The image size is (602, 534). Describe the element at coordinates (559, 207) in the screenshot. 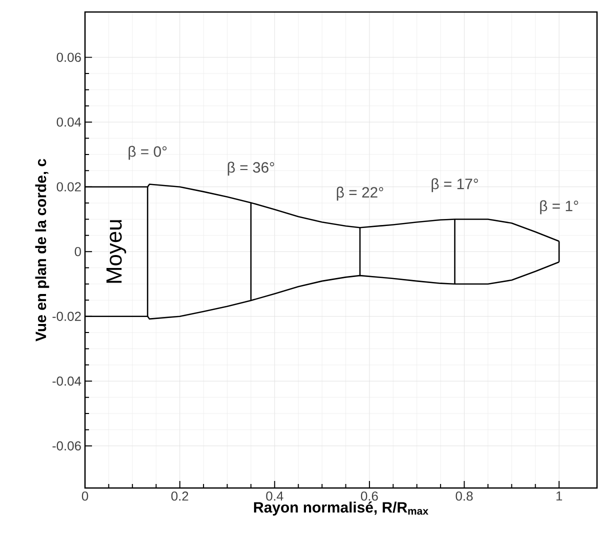

I see `annotation: β = 1°` at that location.